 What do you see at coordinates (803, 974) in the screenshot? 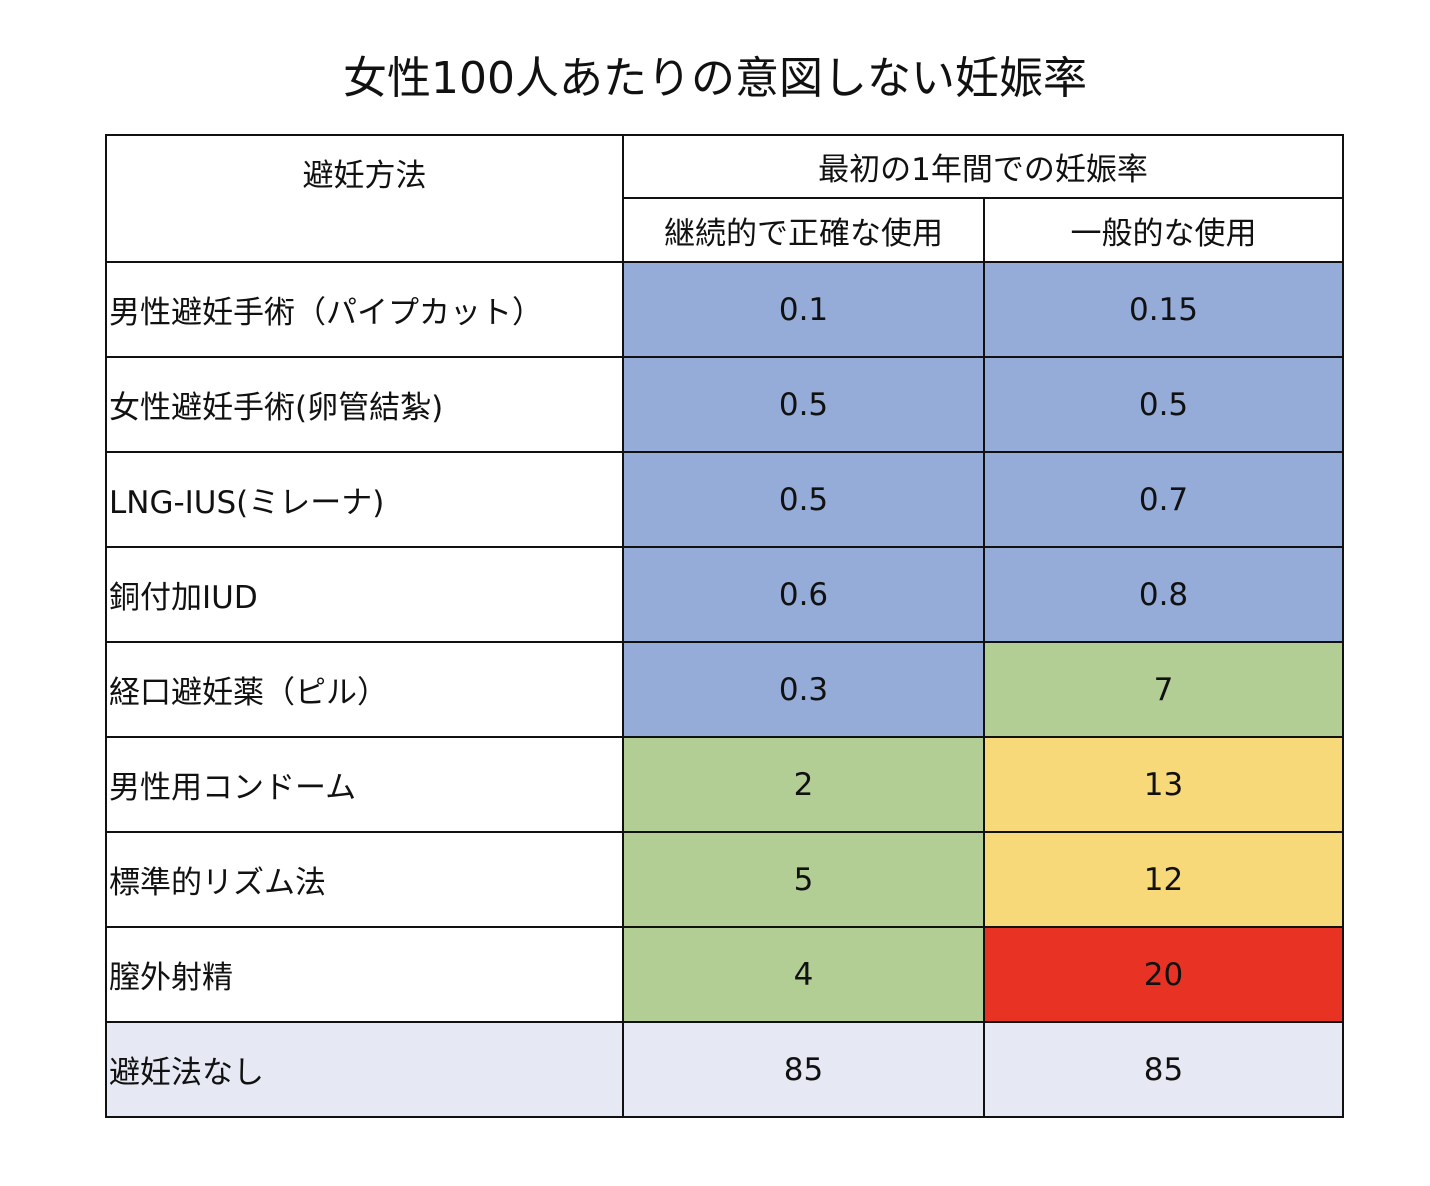
I see `perfect-use-rate-cell: 4` at bounding box center [803, 974].